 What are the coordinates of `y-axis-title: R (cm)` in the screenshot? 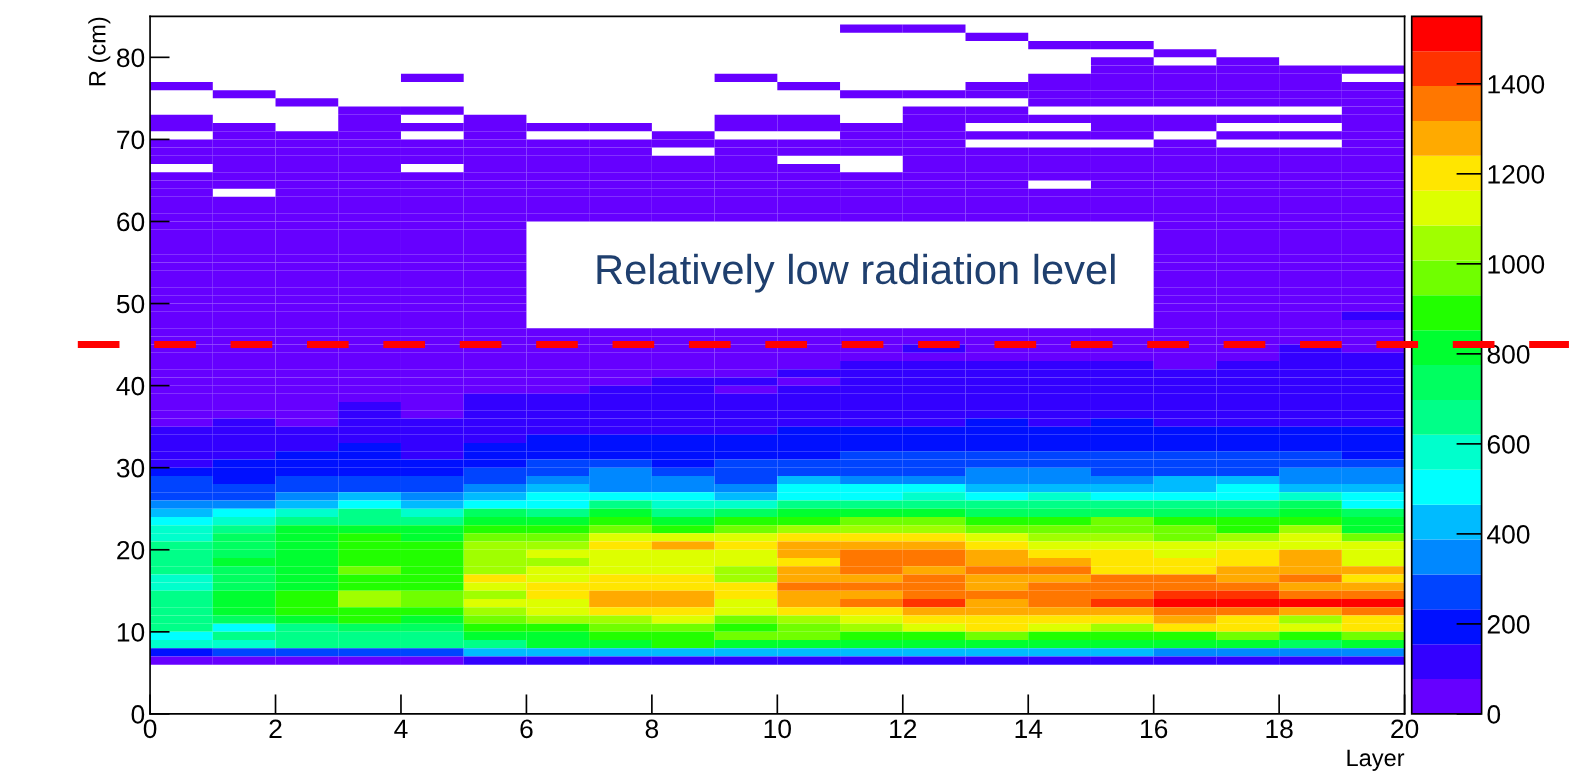 It's located at (99, 51).